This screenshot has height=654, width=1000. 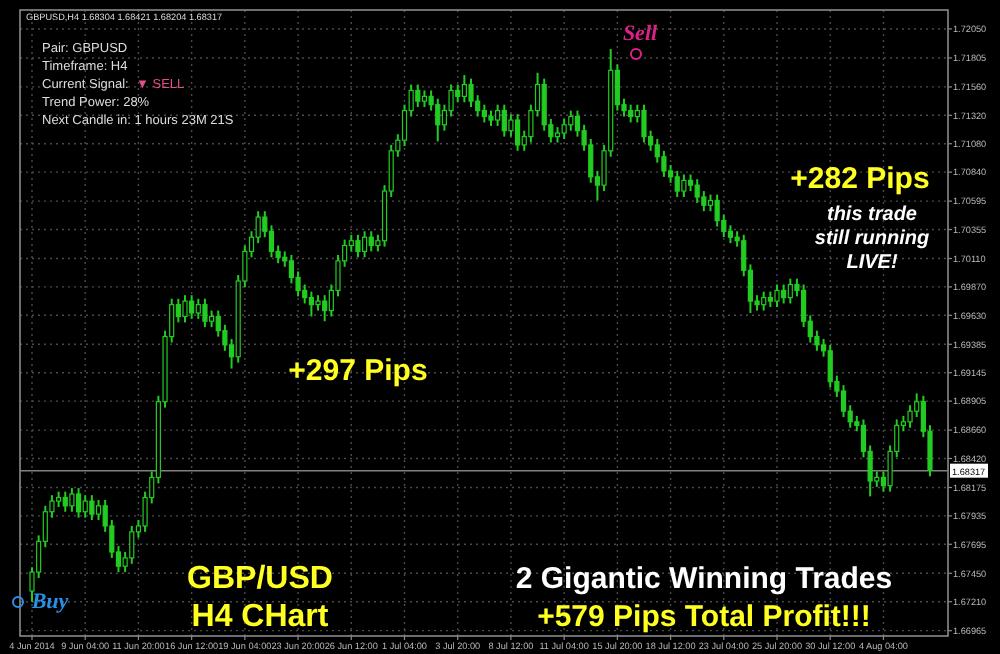 What do you see at coordinates (49, 602) in the screenshot?
I see `annotation: Buy` at bounding box center [49, 602].